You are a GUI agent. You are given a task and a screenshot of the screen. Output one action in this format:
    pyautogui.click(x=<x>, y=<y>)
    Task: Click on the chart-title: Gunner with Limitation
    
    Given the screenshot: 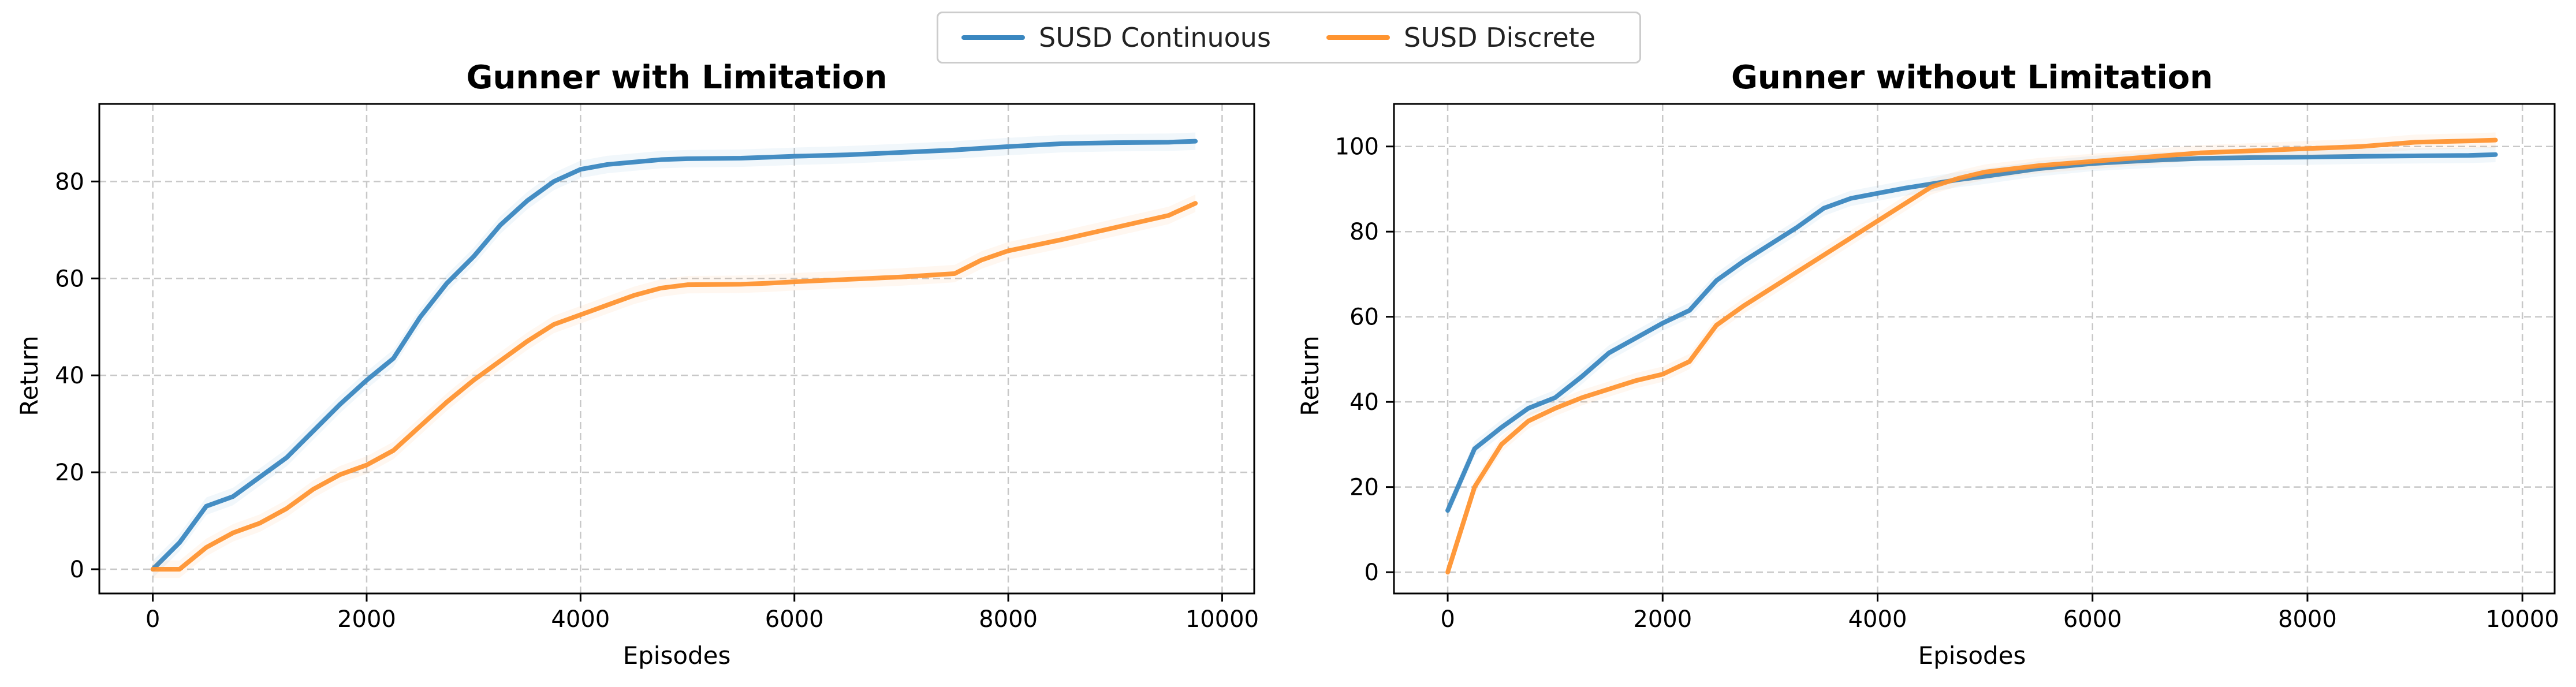 What is the action you would take?
    pyautogui.click(x=676, y=77)
    